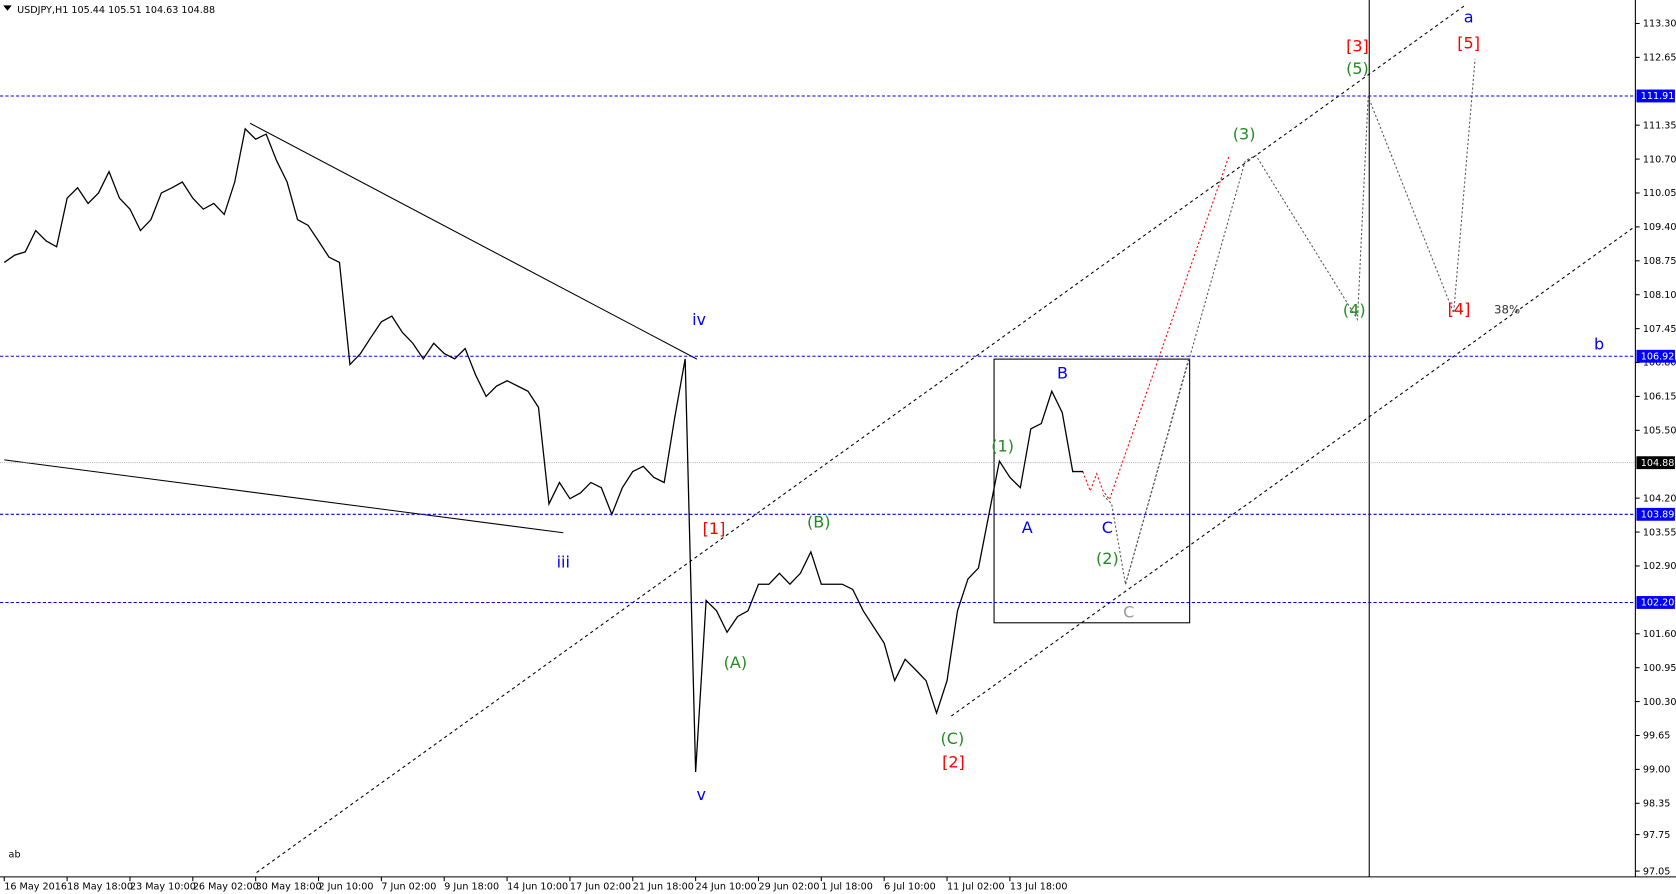 Image resolution: width=1676 pixels, height=894 pixels. Describe the element at coordinates (1659, 702) in the screenshot. I see `y-tick-label: 100.30` at that location.